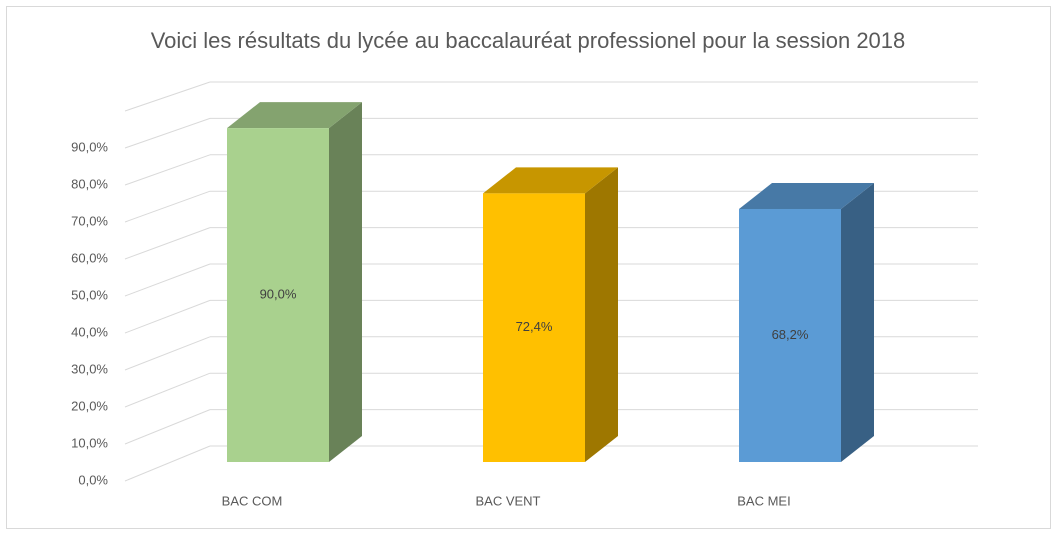 The height and width of the screenshot is (540, 1057). Describe the element at coordinates (89, 368) in the screenshot. I see `y-tick-label: 30,0%` at that location.